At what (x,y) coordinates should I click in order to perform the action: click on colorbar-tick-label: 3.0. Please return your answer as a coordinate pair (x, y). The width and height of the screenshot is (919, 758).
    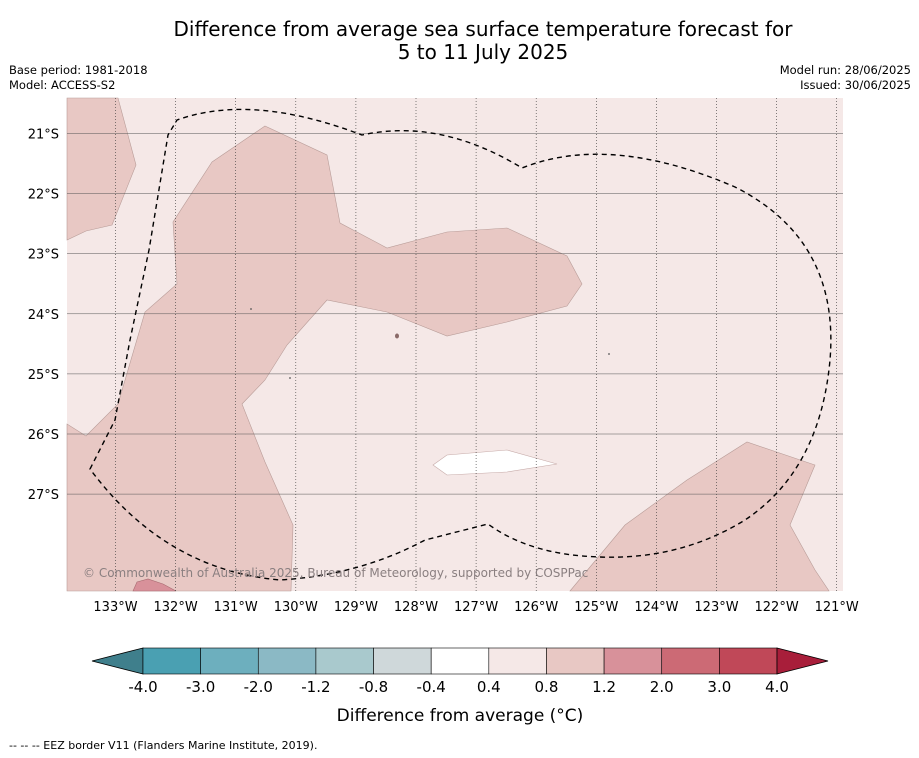
    Looking at the image, I should click on (719, 687).